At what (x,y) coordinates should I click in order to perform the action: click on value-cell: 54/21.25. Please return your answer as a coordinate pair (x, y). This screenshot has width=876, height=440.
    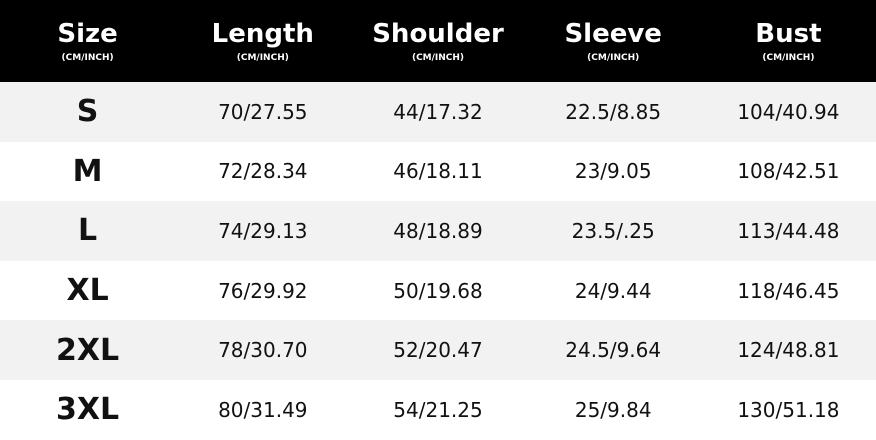
    Looking at the image, I should click on (438, 409).